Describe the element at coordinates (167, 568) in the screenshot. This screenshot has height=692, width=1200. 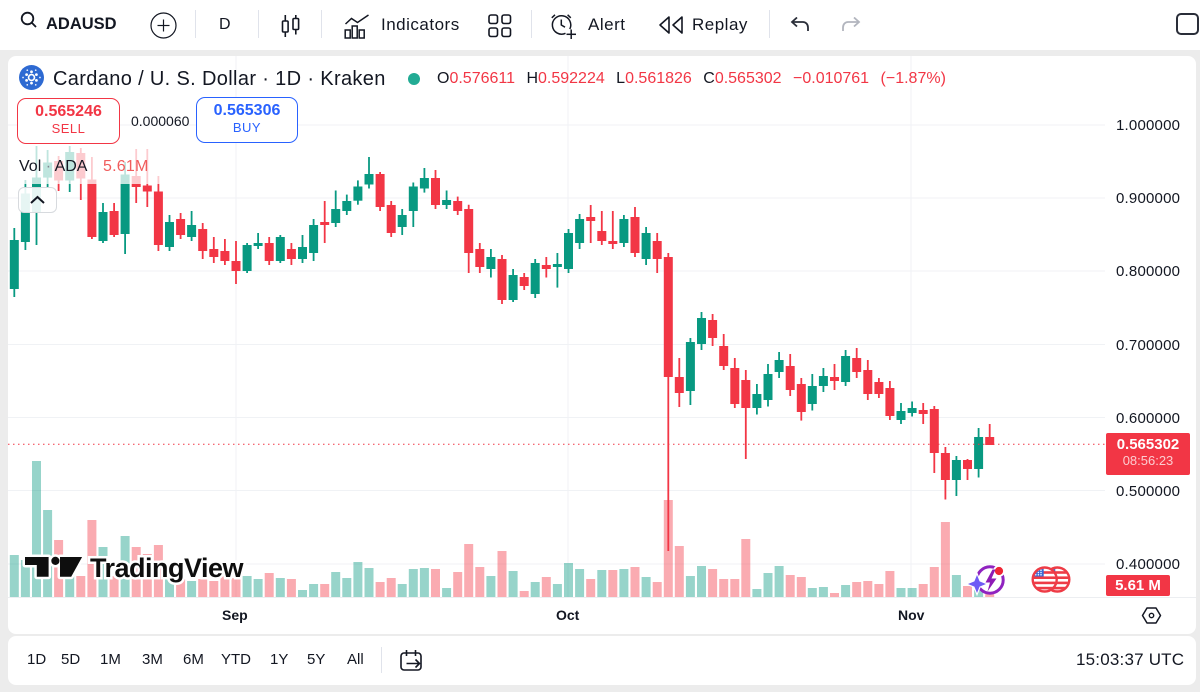
I see `svg-text: TradingView` at that location.